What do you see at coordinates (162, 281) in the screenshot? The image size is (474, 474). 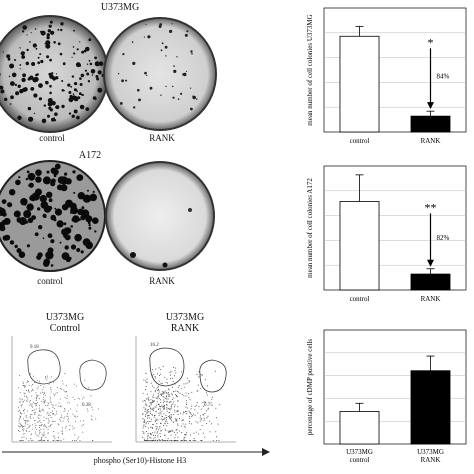 I see `dish-label-a172-rank: RANK` at bounding box center [162, 281].